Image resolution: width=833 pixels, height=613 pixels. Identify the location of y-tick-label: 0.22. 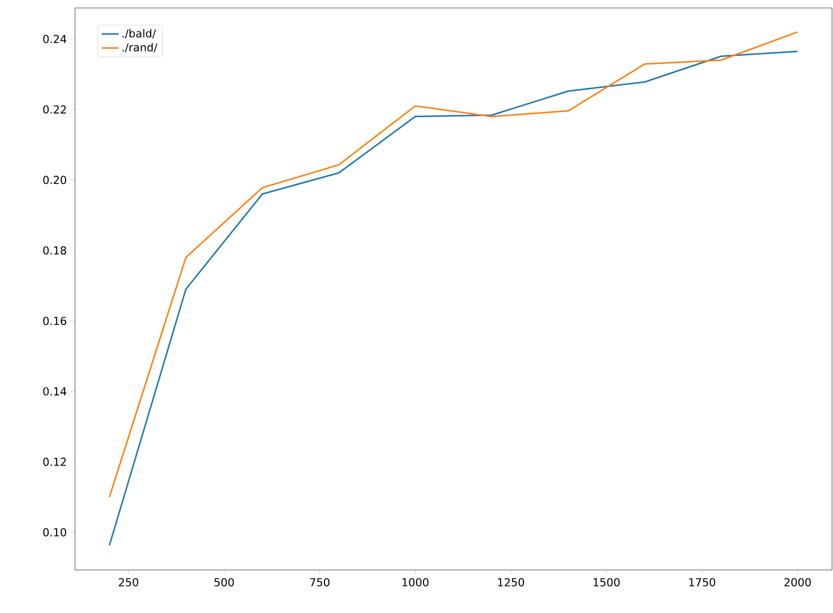
(54, 109).